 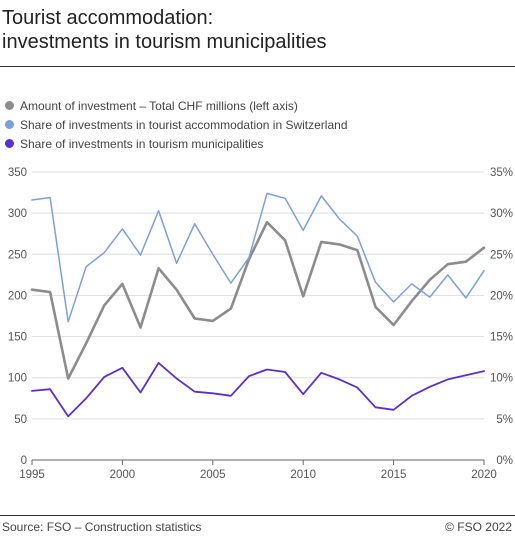 I want to click on y-right-tick-label: 0%, so click(x=504, y=461).